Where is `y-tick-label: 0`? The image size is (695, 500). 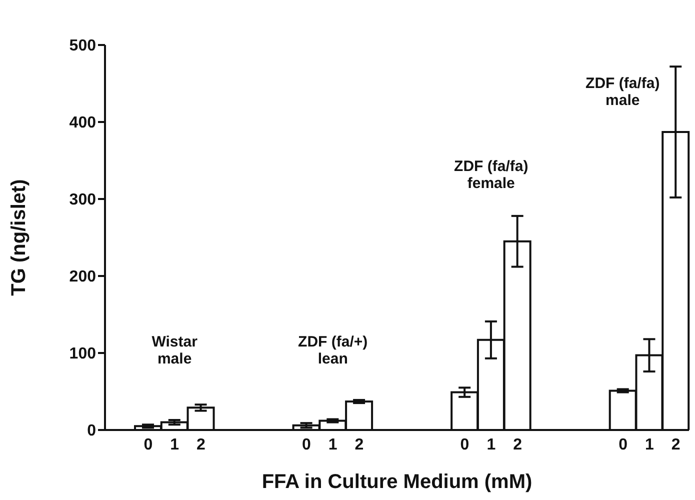
y-tick-label: 0 is located at coordinates (91, 431).